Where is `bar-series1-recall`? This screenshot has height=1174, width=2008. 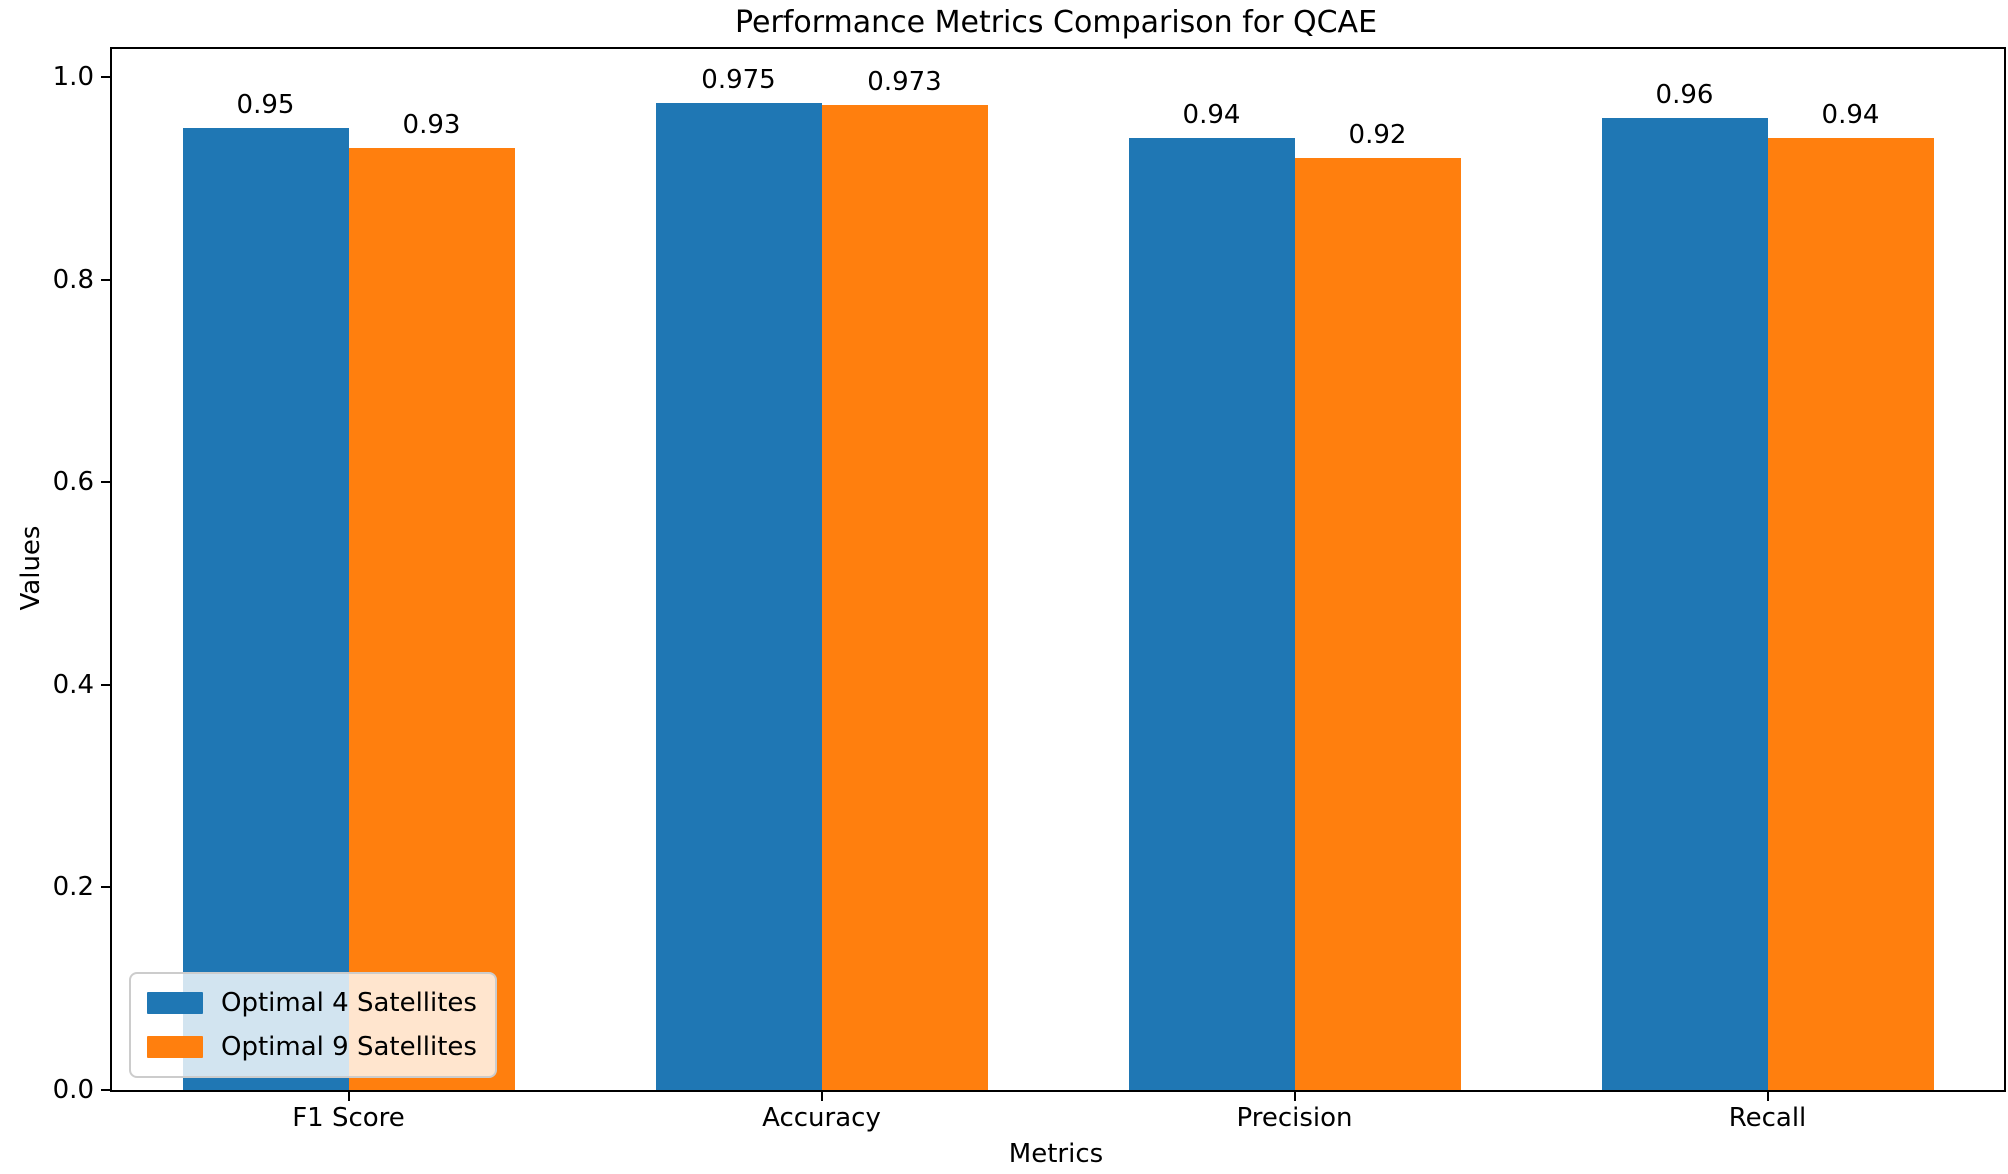 bar-series1-recall is located at coordinates (1684, 603).